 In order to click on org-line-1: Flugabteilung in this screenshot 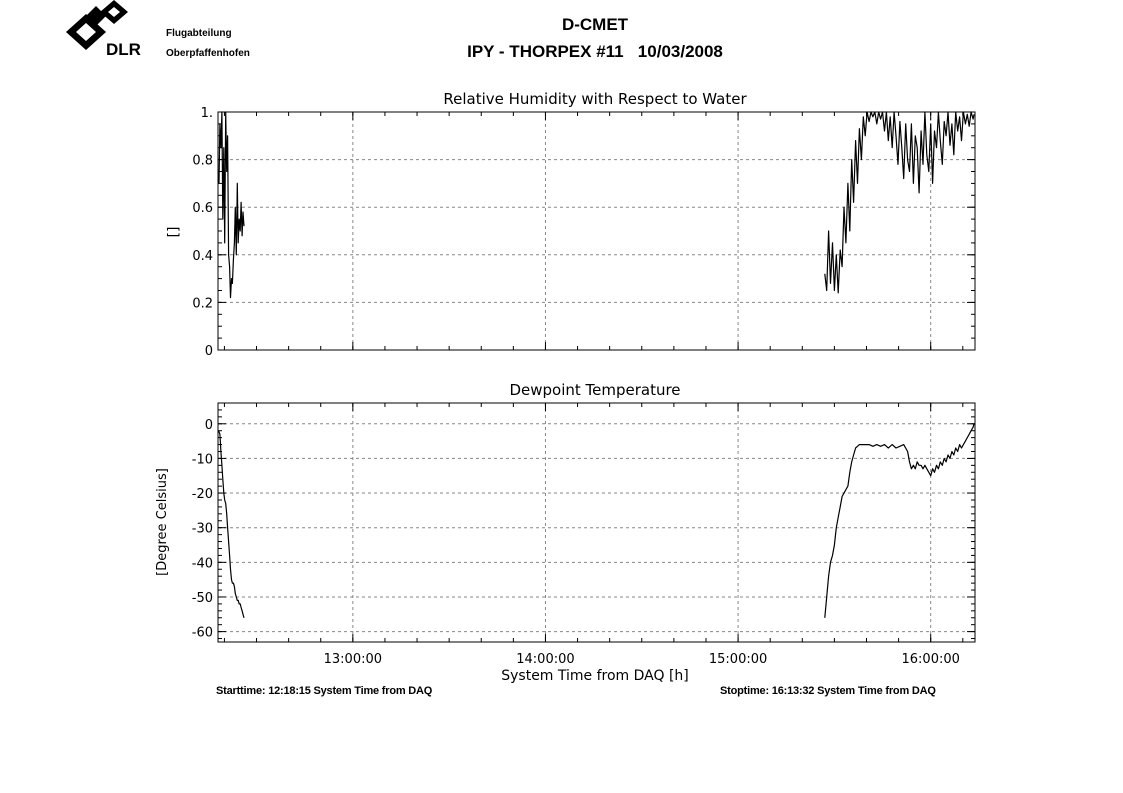, I will do `click(199, 33)`.